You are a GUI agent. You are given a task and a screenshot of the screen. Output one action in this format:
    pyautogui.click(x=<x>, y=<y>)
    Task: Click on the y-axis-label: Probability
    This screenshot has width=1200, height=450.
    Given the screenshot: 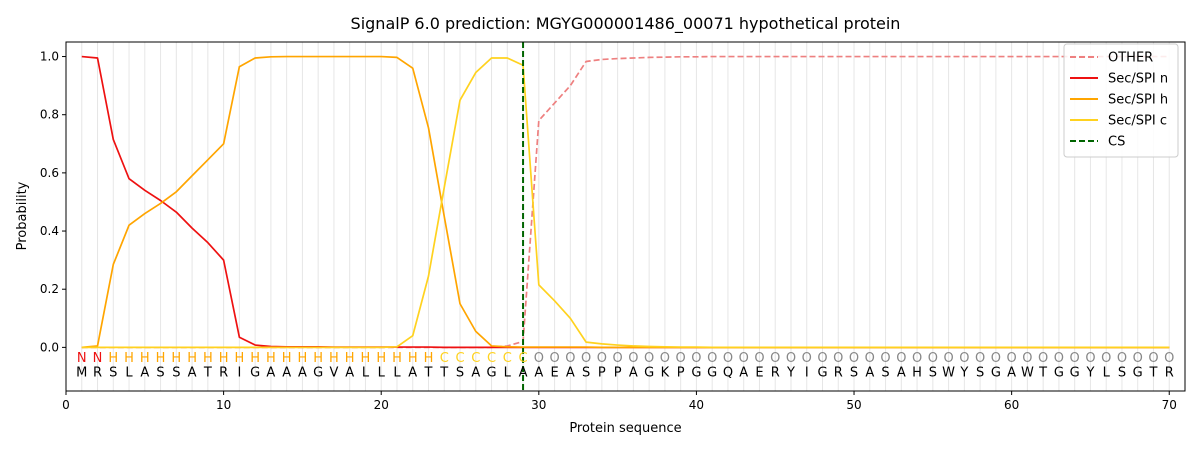 What is the action you would take?
    pyautogui.click(x=22, y=215)
    